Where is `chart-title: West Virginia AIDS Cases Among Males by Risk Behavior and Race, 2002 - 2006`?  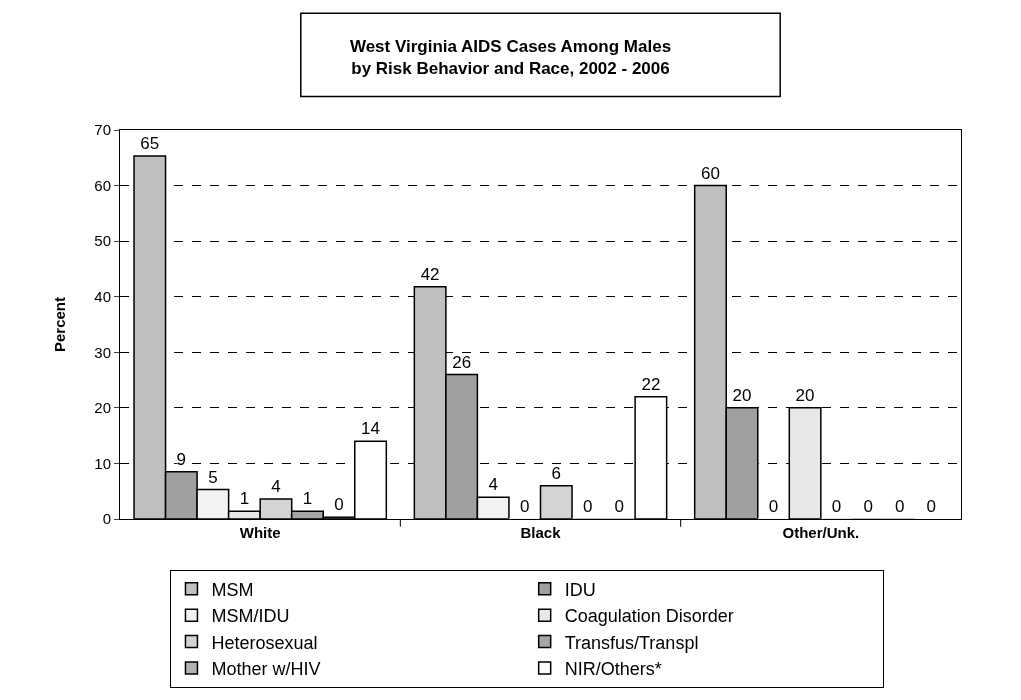
chart-title: West Virginia AIDS Cases Among Males by Risk Behavior and Race, 2002 - 2006 is located at coordinates (510, 57).